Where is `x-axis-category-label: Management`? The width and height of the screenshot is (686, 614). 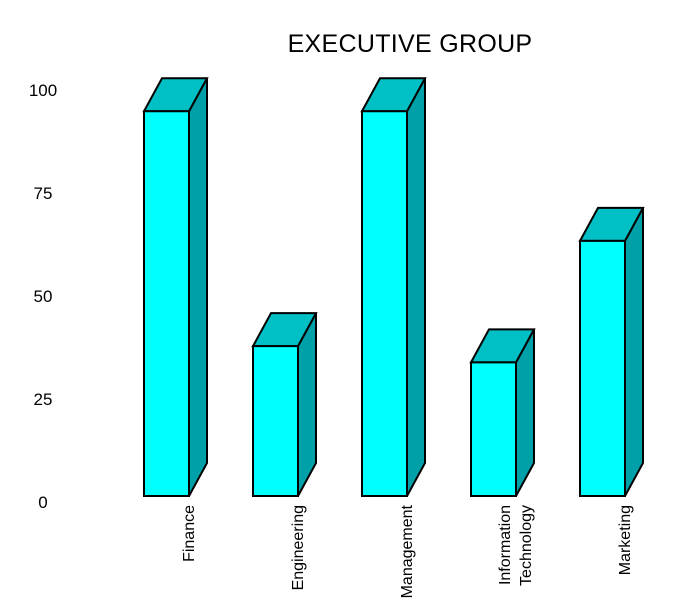 x-axis-category-label: Management is located at coordinates (407, 552).